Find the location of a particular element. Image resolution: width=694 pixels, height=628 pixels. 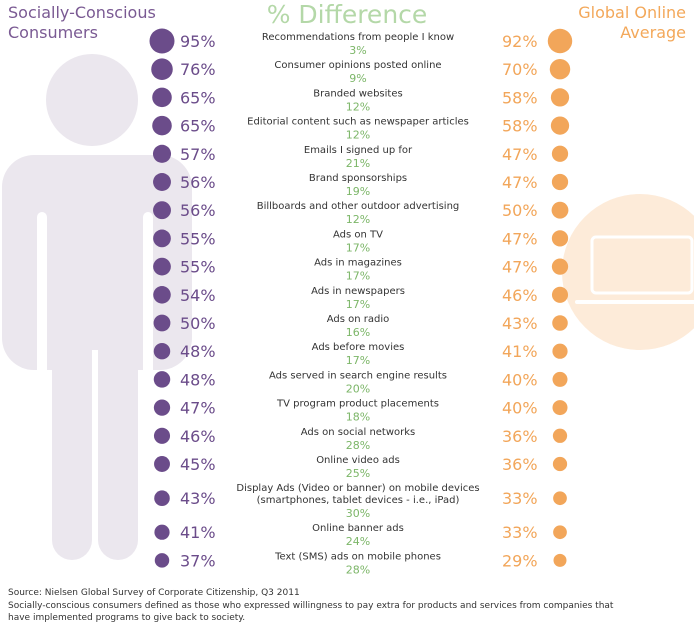

difference-value-4: 21% is located at coordinates (358, 163).